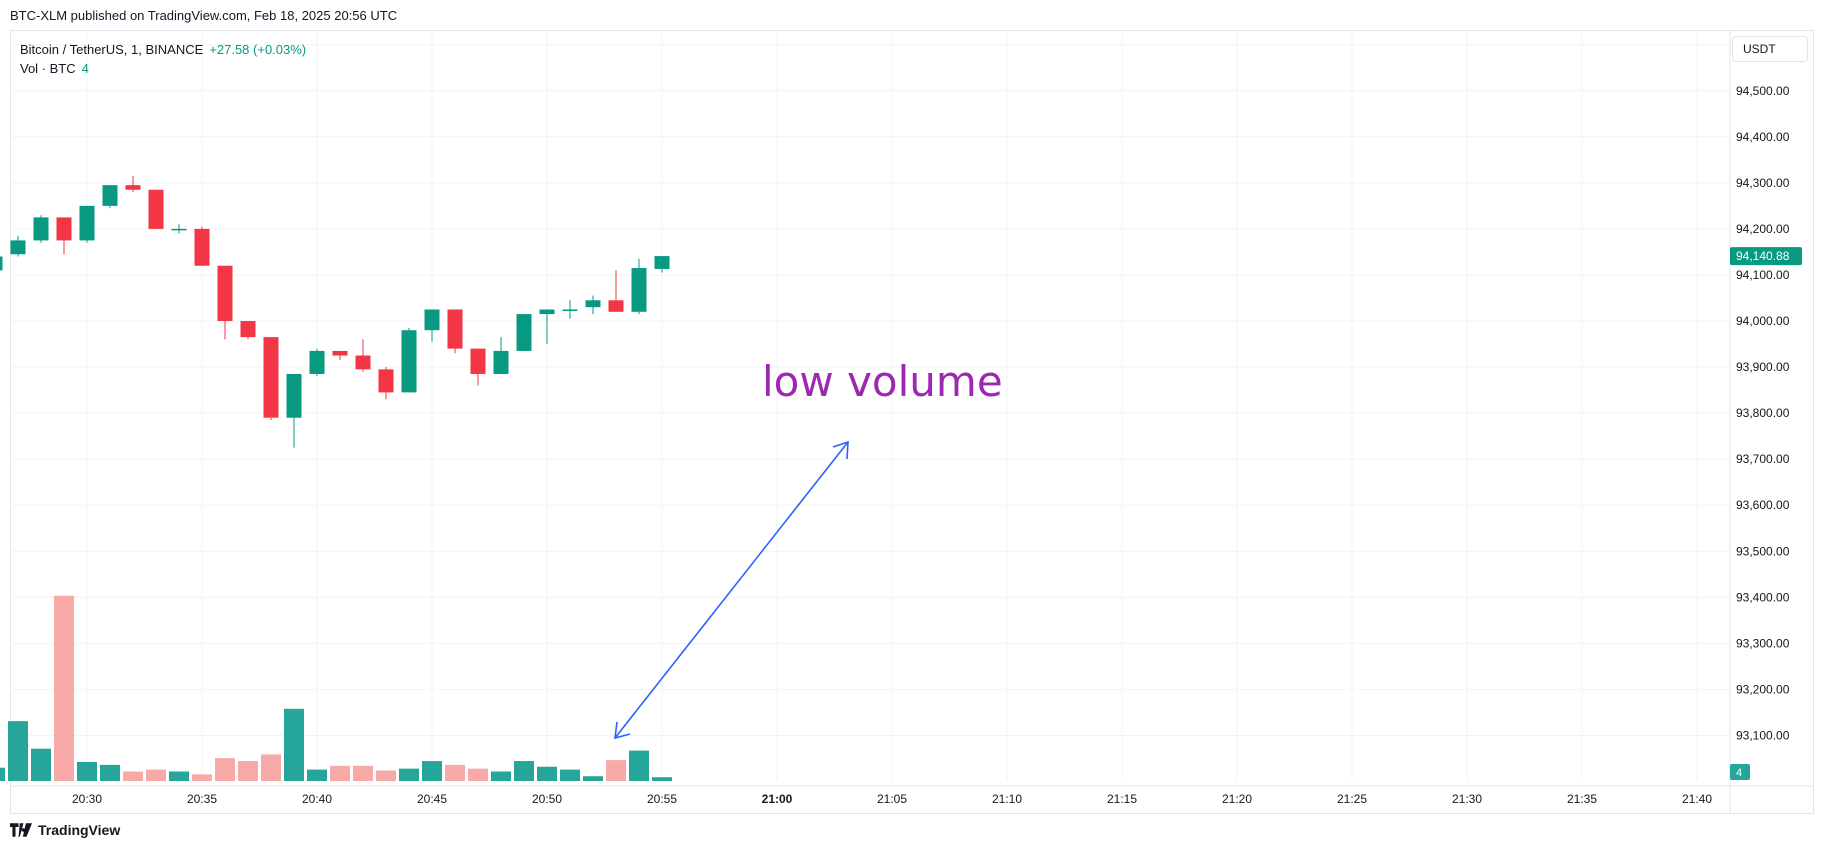 Image resolution: width=1824 pixels, height=852 pixels. I want to click on price-tick-label: 93,400.00, so click(1763, 597).